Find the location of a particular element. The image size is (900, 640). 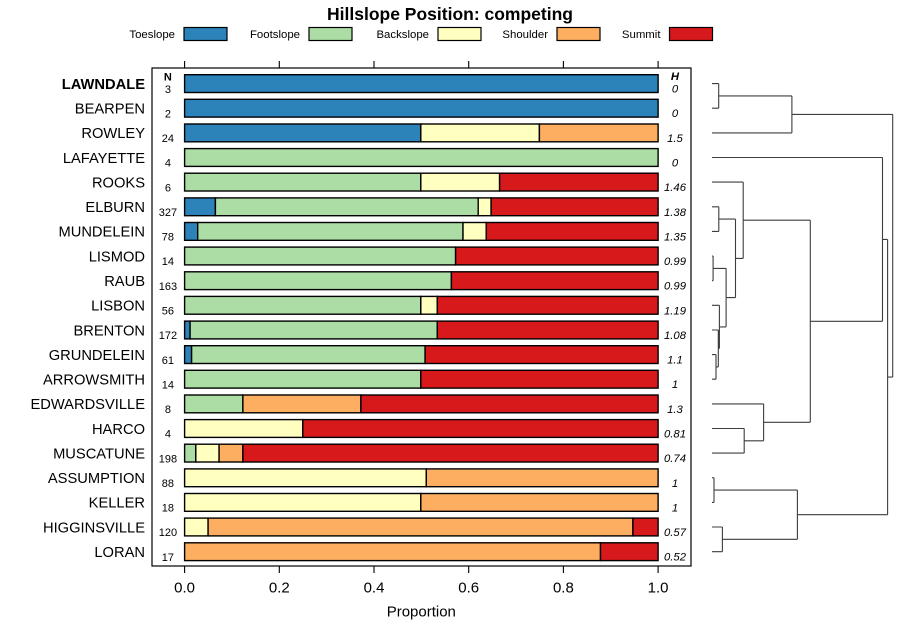

svg-text: 88 is located at coordinates (168, 484).